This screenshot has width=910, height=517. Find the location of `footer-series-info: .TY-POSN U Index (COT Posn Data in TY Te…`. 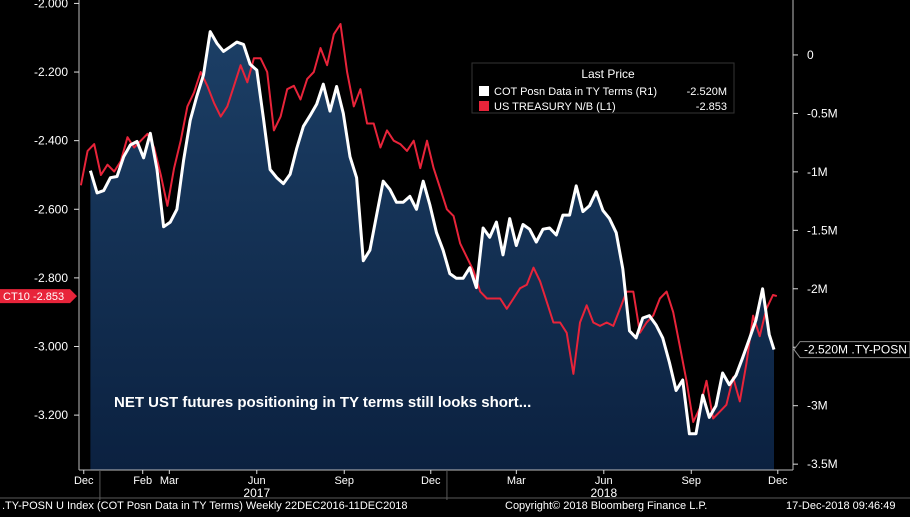

footer-series-info: .TY-POSN U Index (COT Posn Data in TY Te… is located at coordinates (205, 506).